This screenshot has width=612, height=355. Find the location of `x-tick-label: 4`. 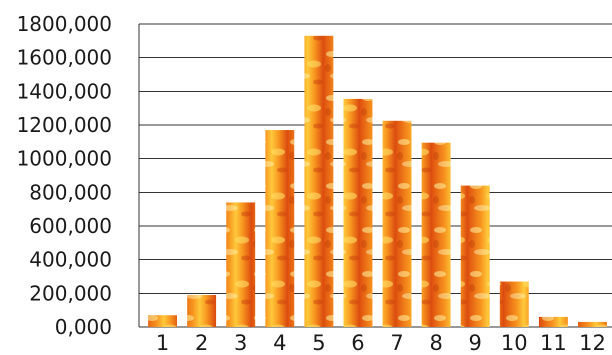

x-tick-label: 4 is located at coordinates (279, 343).